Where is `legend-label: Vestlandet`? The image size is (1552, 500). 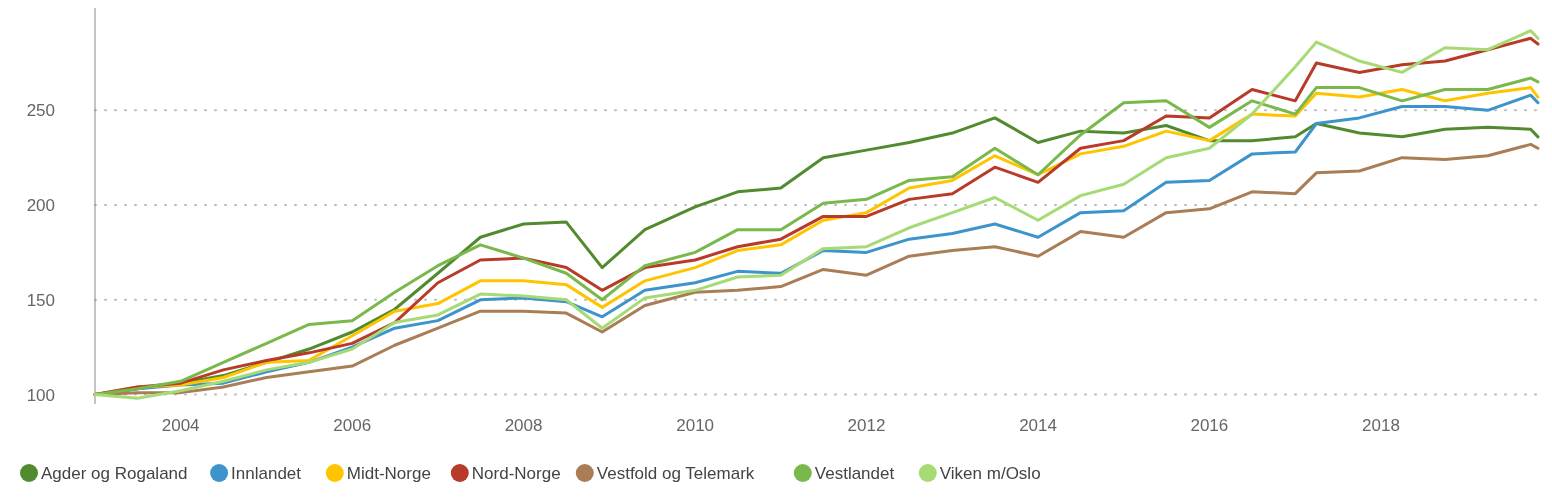
legend-label: Vestlandet is located at coordinates (854, 473).